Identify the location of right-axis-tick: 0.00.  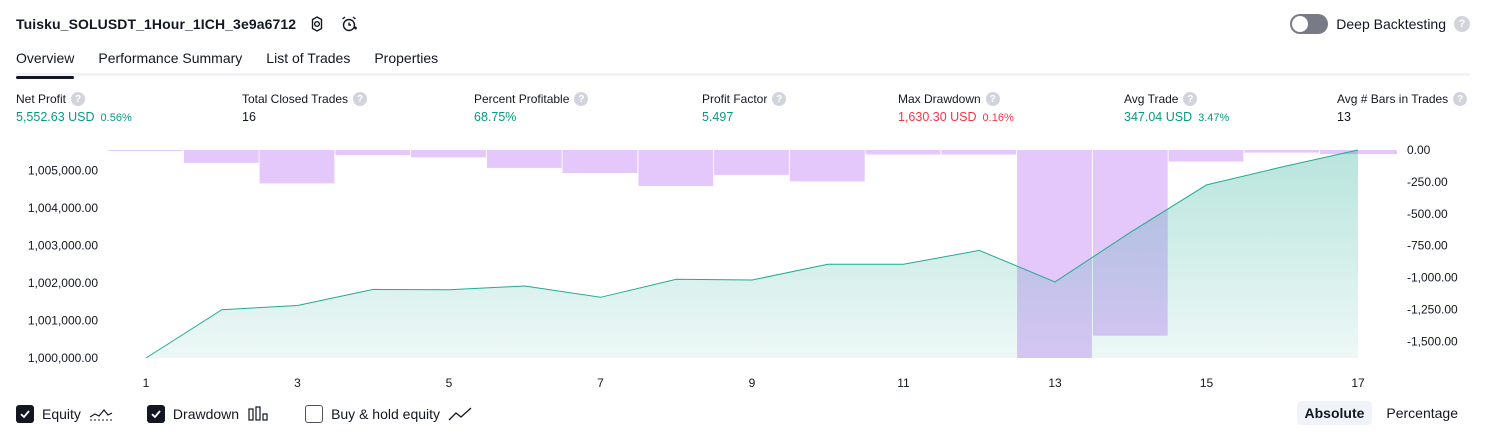
(1419, 150).